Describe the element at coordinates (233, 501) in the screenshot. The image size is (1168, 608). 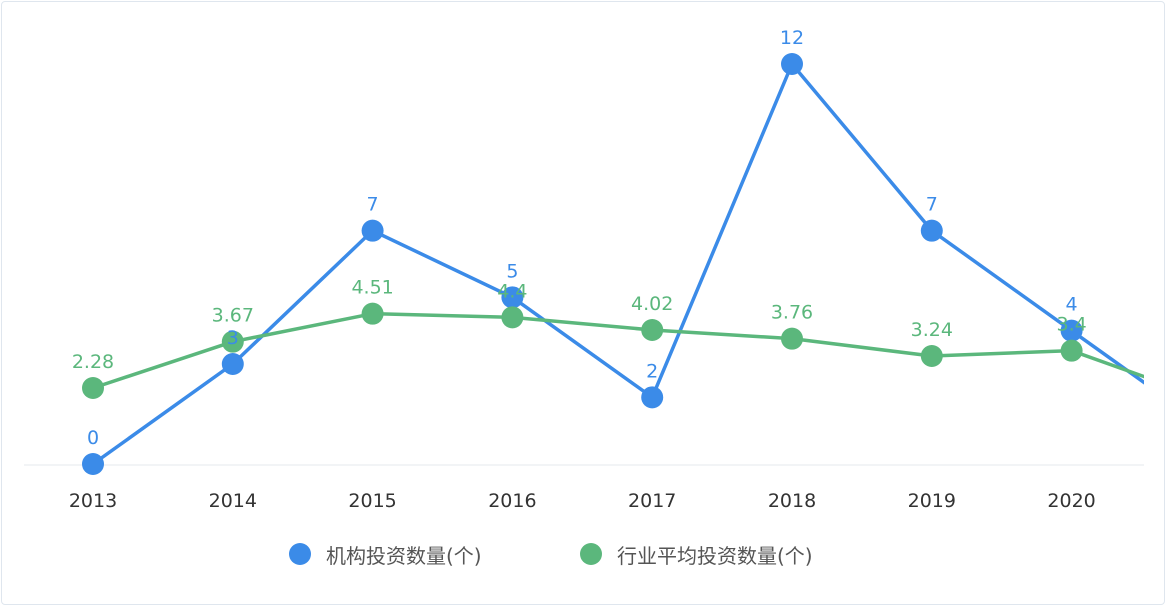
I see `x-tick-label: 2014` at that location.